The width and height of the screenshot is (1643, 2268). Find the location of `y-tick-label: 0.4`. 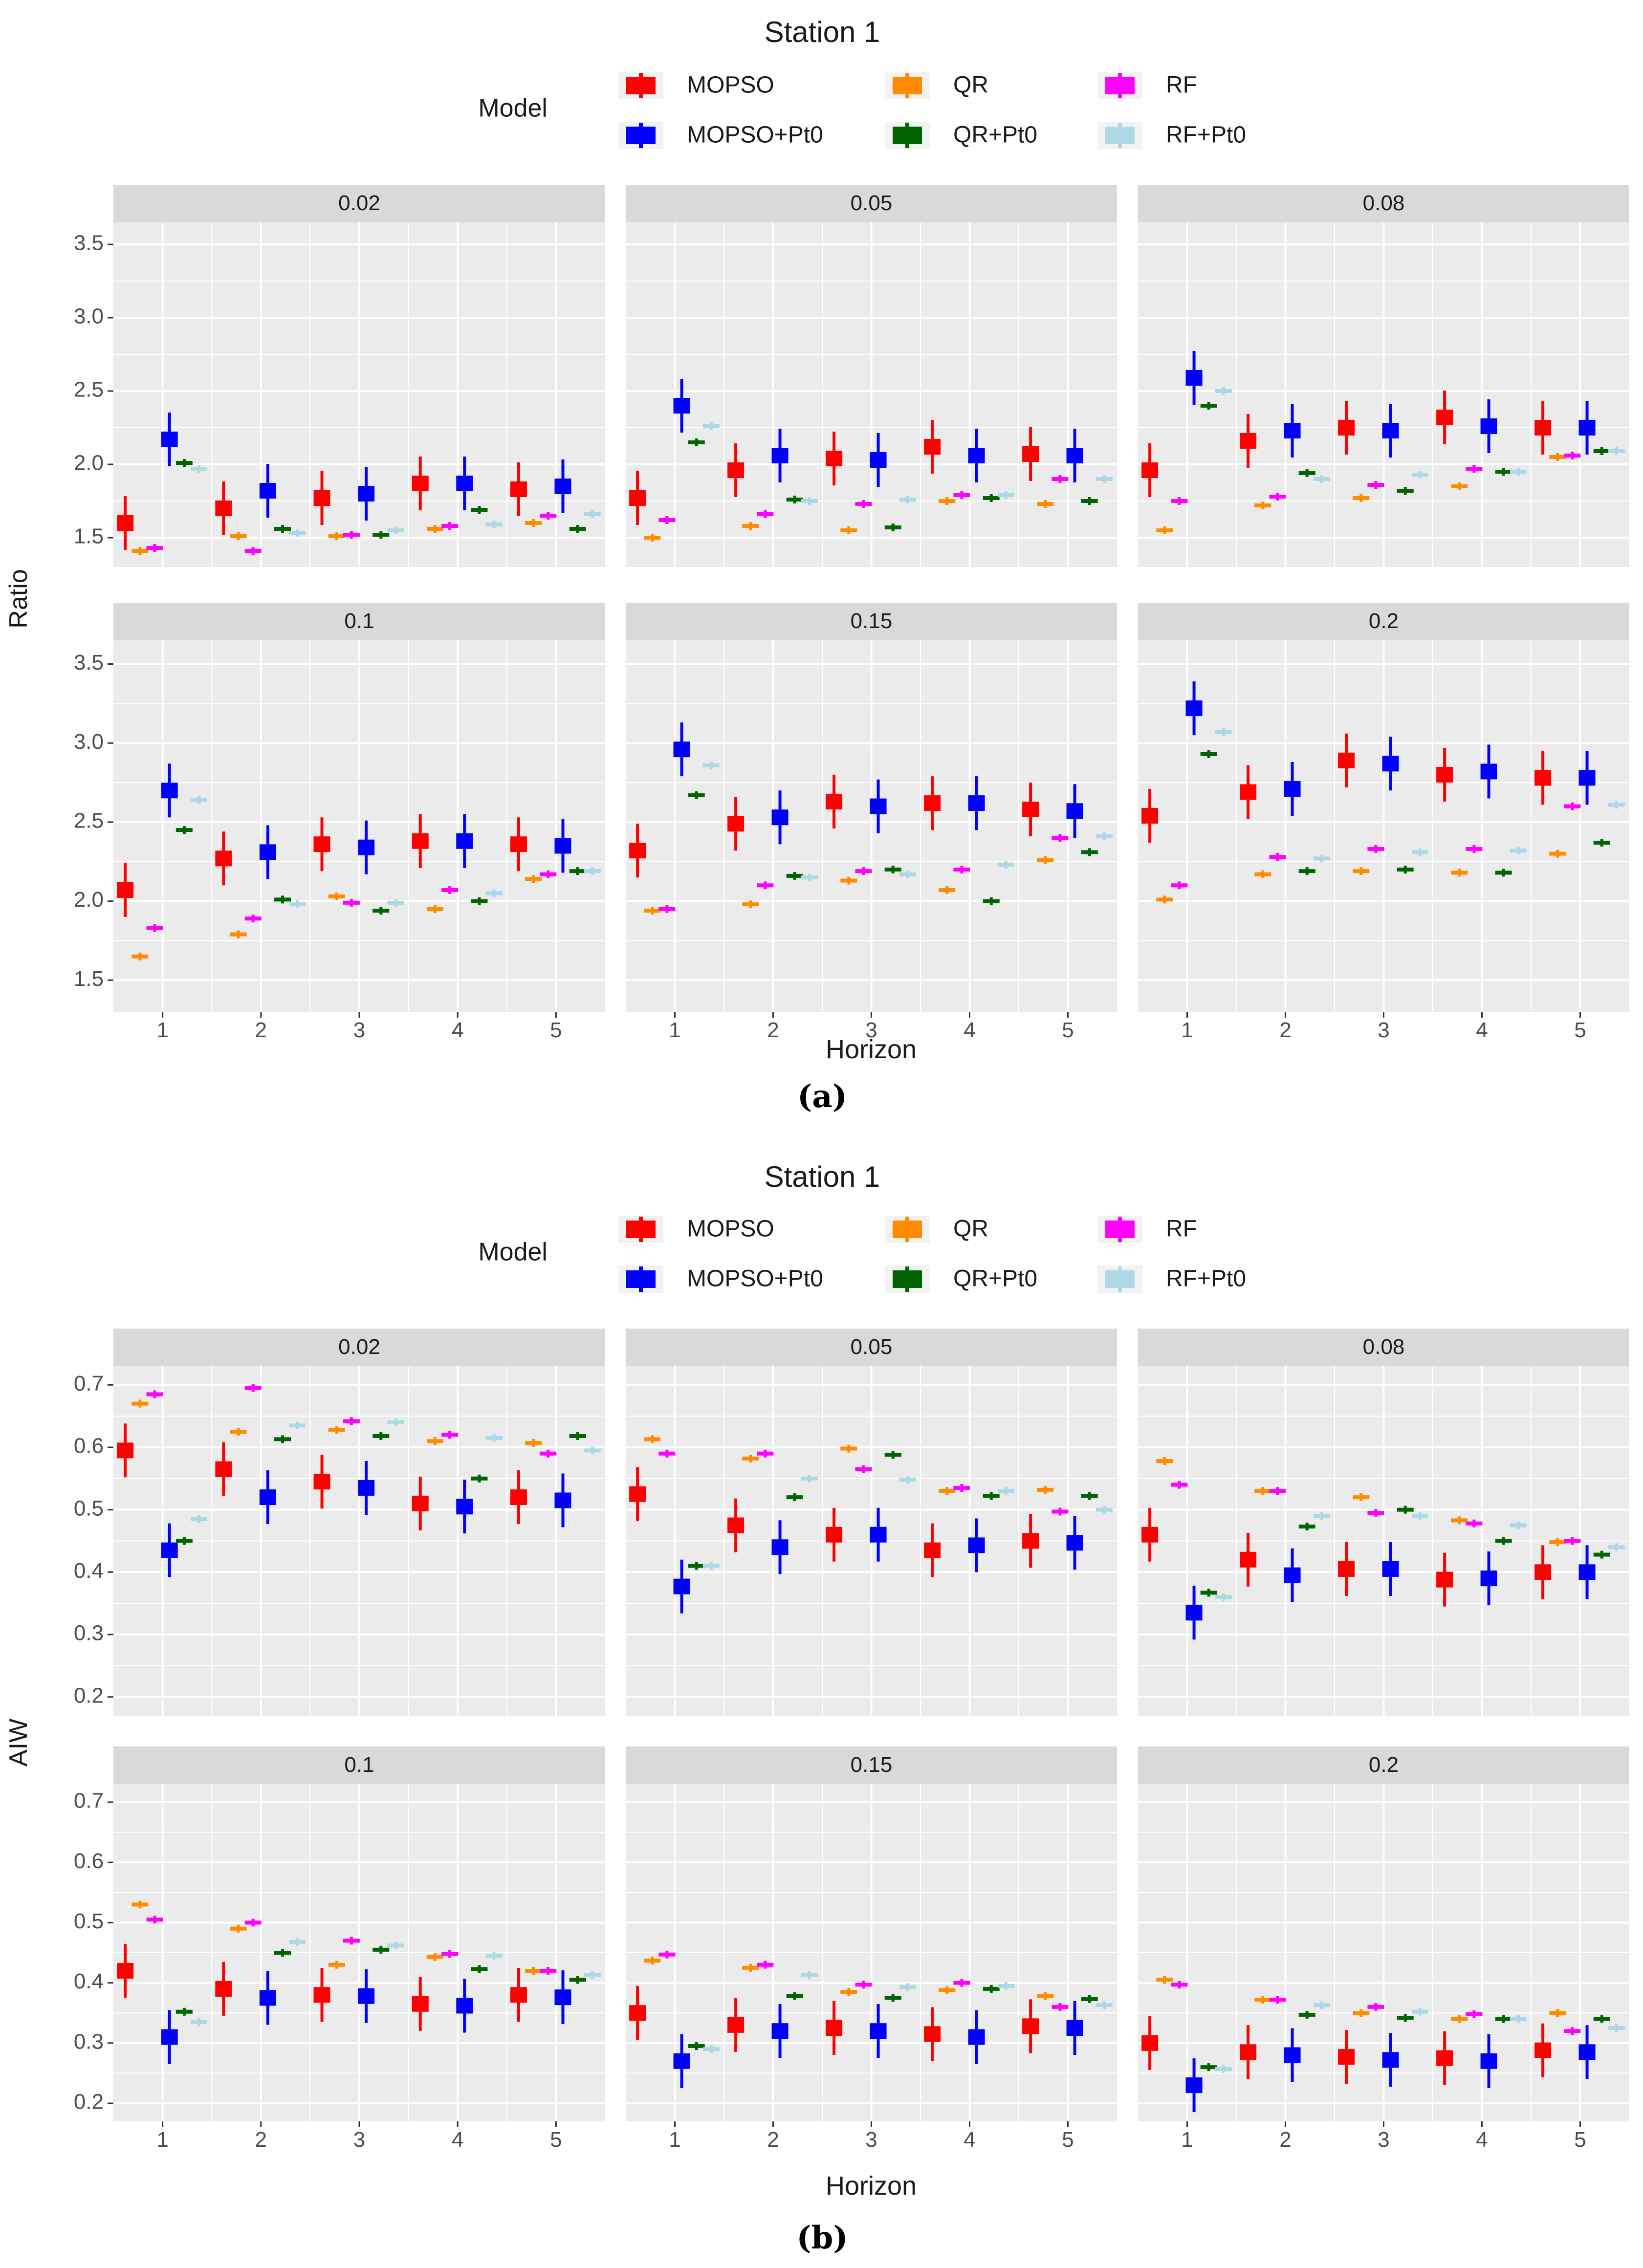

y-tick-label: 0.4 is located at coordinates (89, 1981).